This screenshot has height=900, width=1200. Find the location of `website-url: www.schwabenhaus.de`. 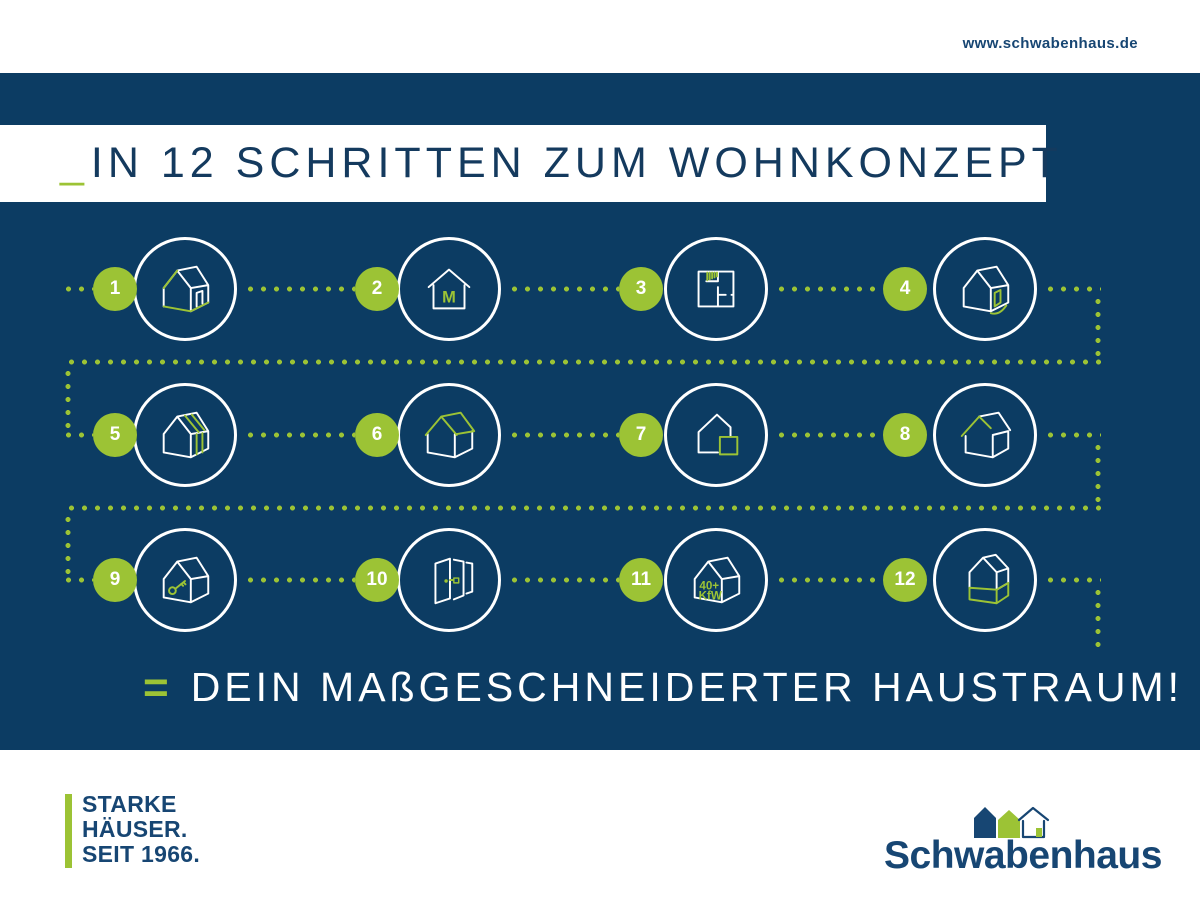

website-url: www.schwabenhaus.de is located at coordinates (1050, 43).